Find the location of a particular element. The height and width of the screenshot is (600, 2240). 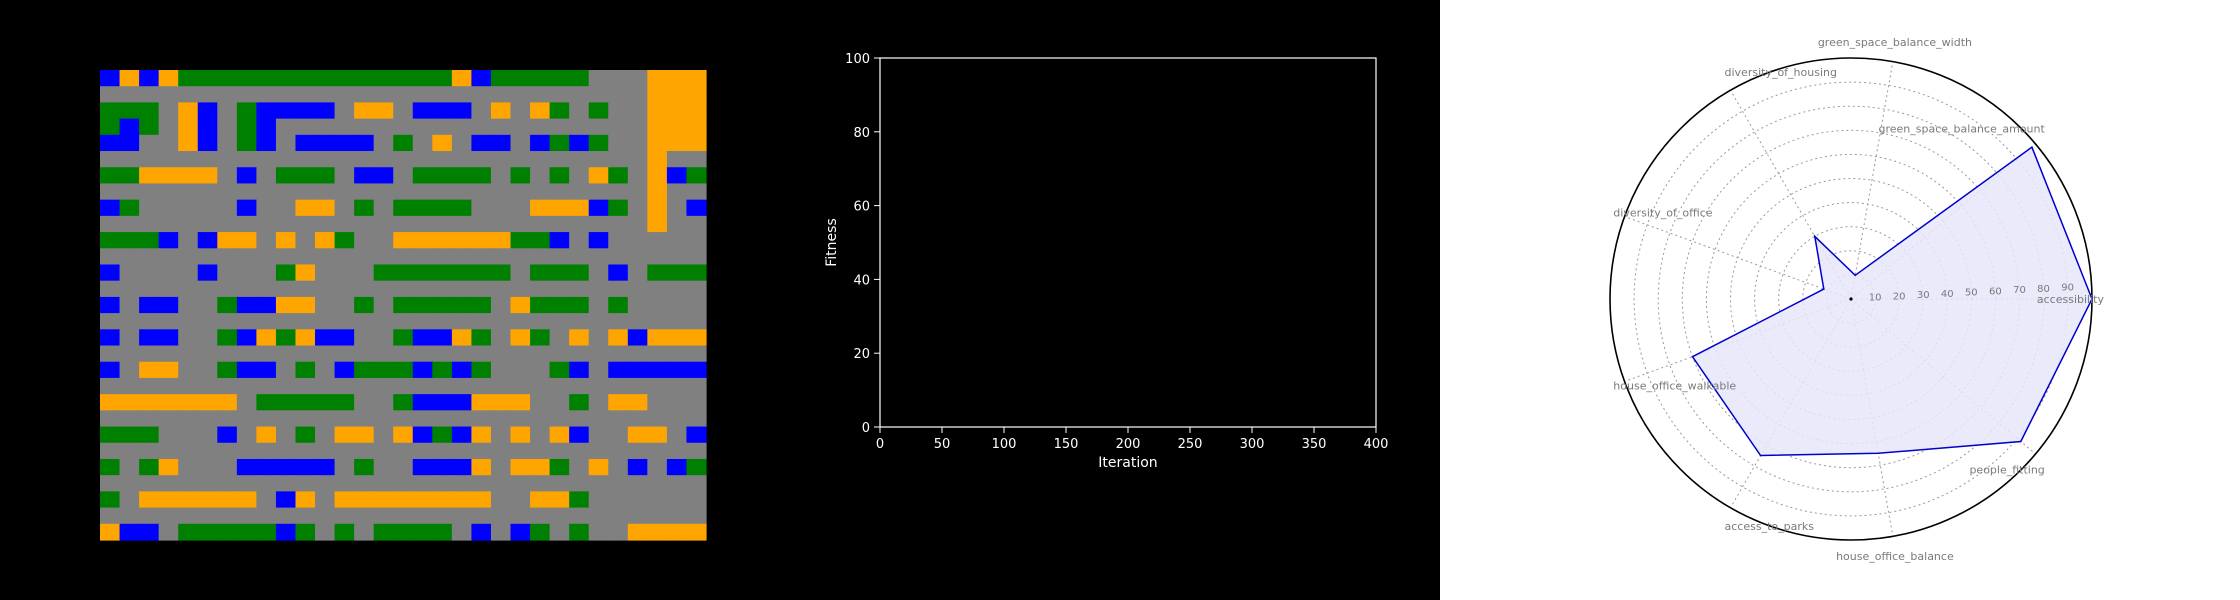

radar-axis-label-green-space-balance-width: green_space_balance_width is located at coordinates (1895, 42).